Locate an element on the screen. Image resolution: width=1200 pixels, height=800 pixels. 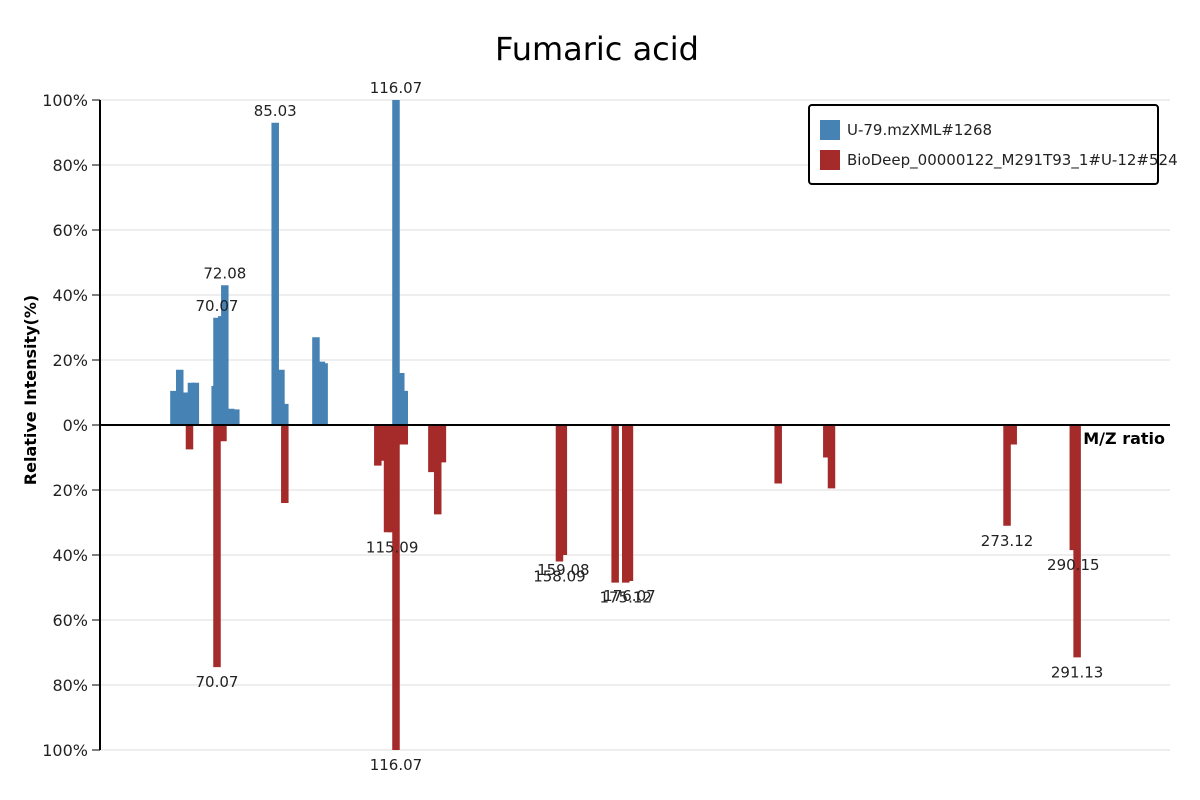
peak-label: 291.13 is located at coordinates (1077, 672).